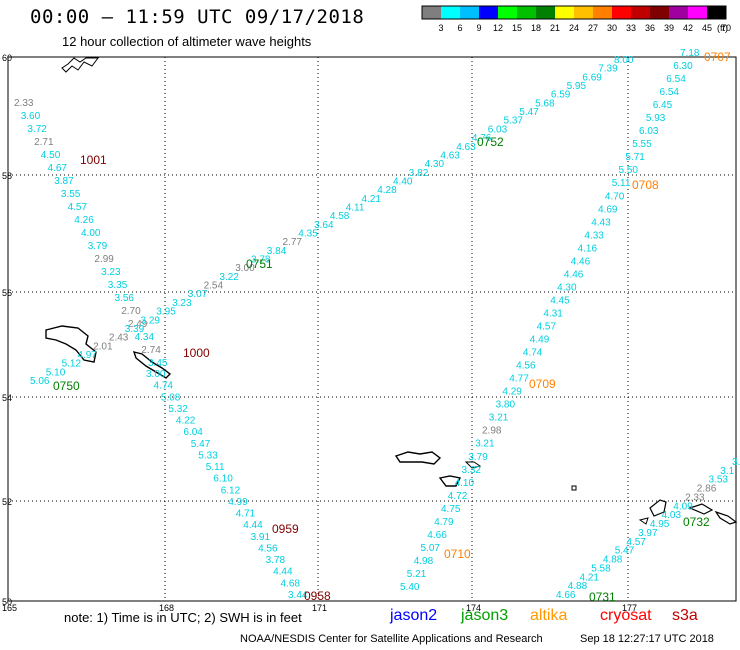  What do you see at coordinates (512, 392) in the screenshot?
I see `wave-height-value: 4.29` at bounding box center [512, 392].